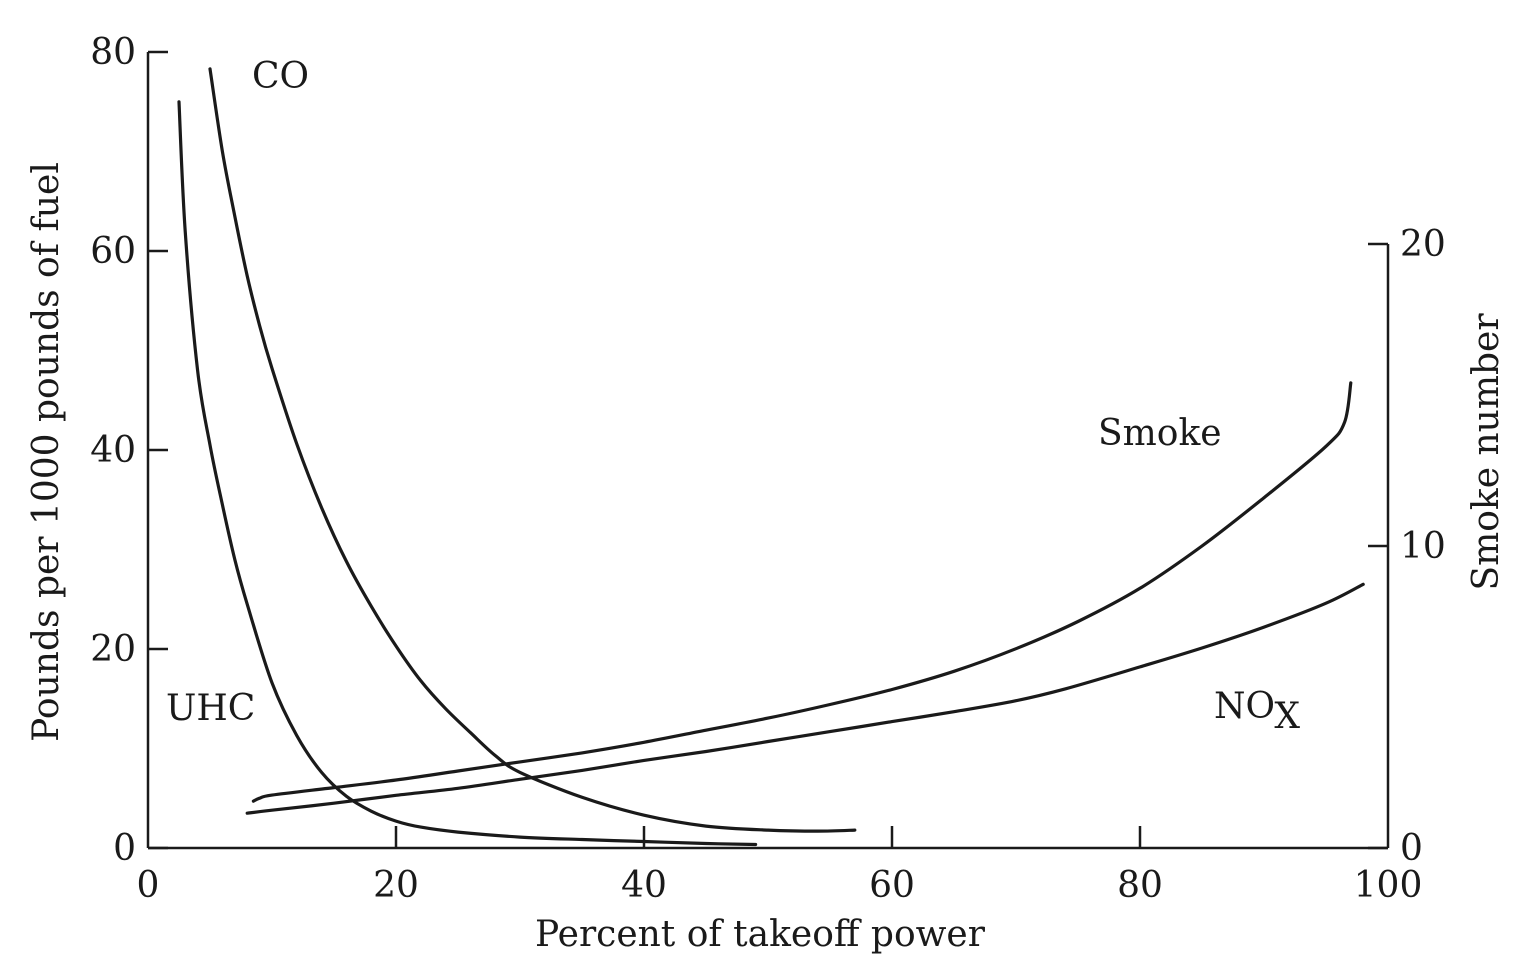  I want to click on x-tick-label-20: 20, so click(396, 885).